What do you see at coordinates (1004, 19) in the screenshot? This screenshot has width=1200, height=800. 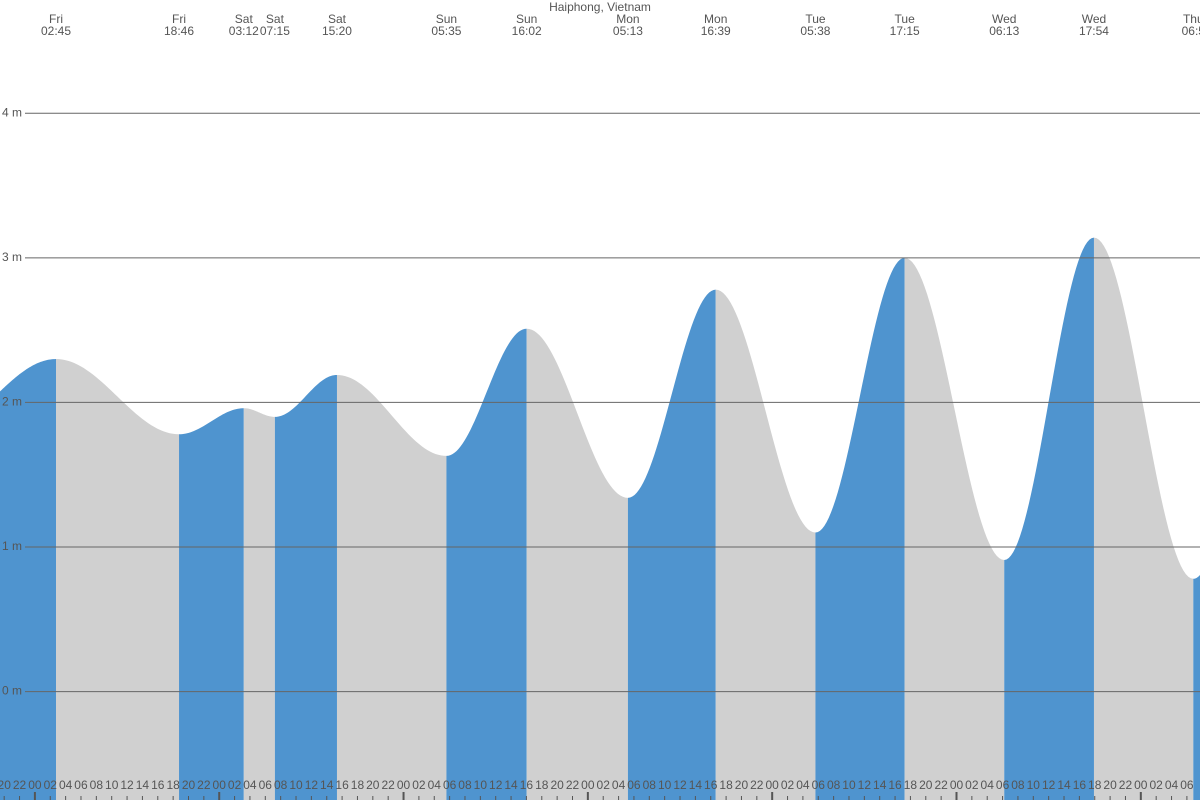 I see `extreme-day: Wed` at bounding box center [1004, 19].